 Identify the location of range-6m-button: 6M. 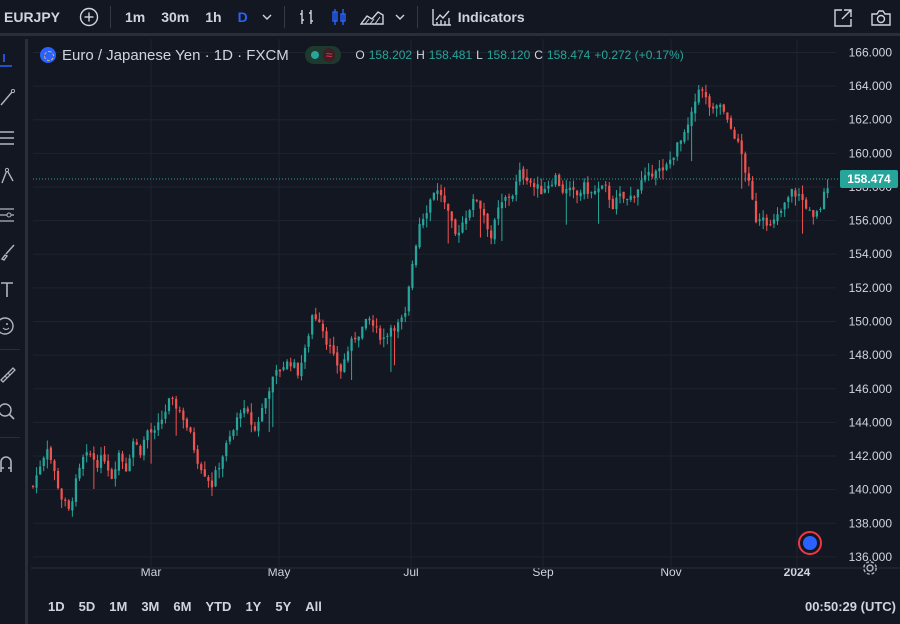
(182, 606).